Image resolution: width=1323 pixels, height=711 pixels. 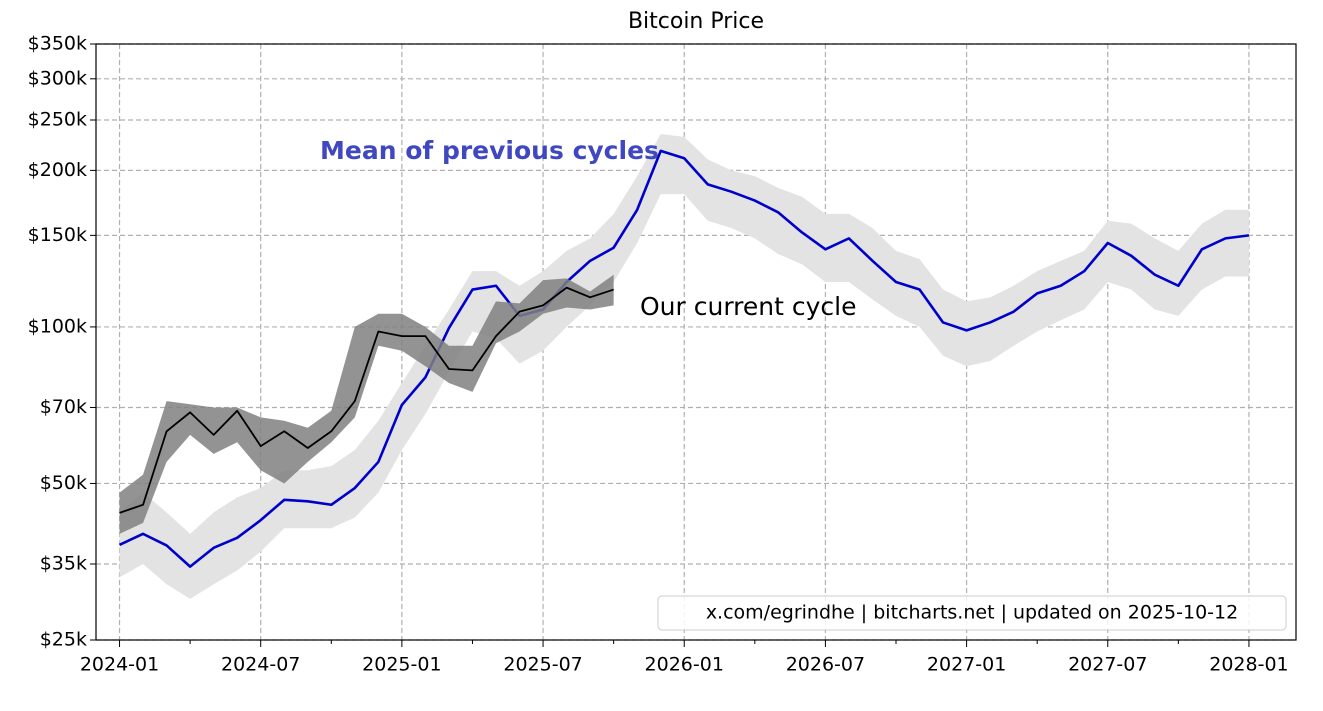 What do you see at coordinates (542, 665) in the screenshot?
I see `x-tick-label: 2025-07` at bounding box center [542, 665].